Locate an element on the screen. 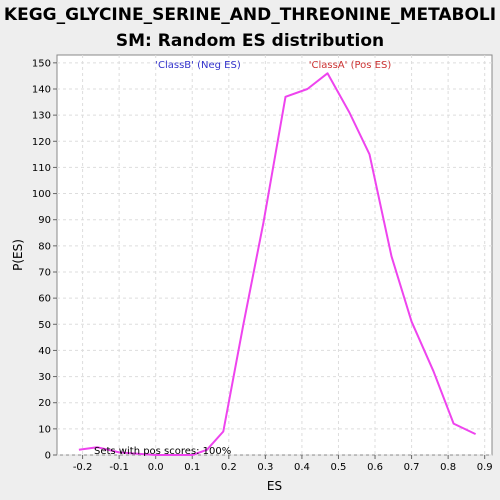 Image resolution: width=500 pixels, height=500 pixels. legend-pos-label: 'ClassA' (Pos ES) is located at coordinates (350, 65).